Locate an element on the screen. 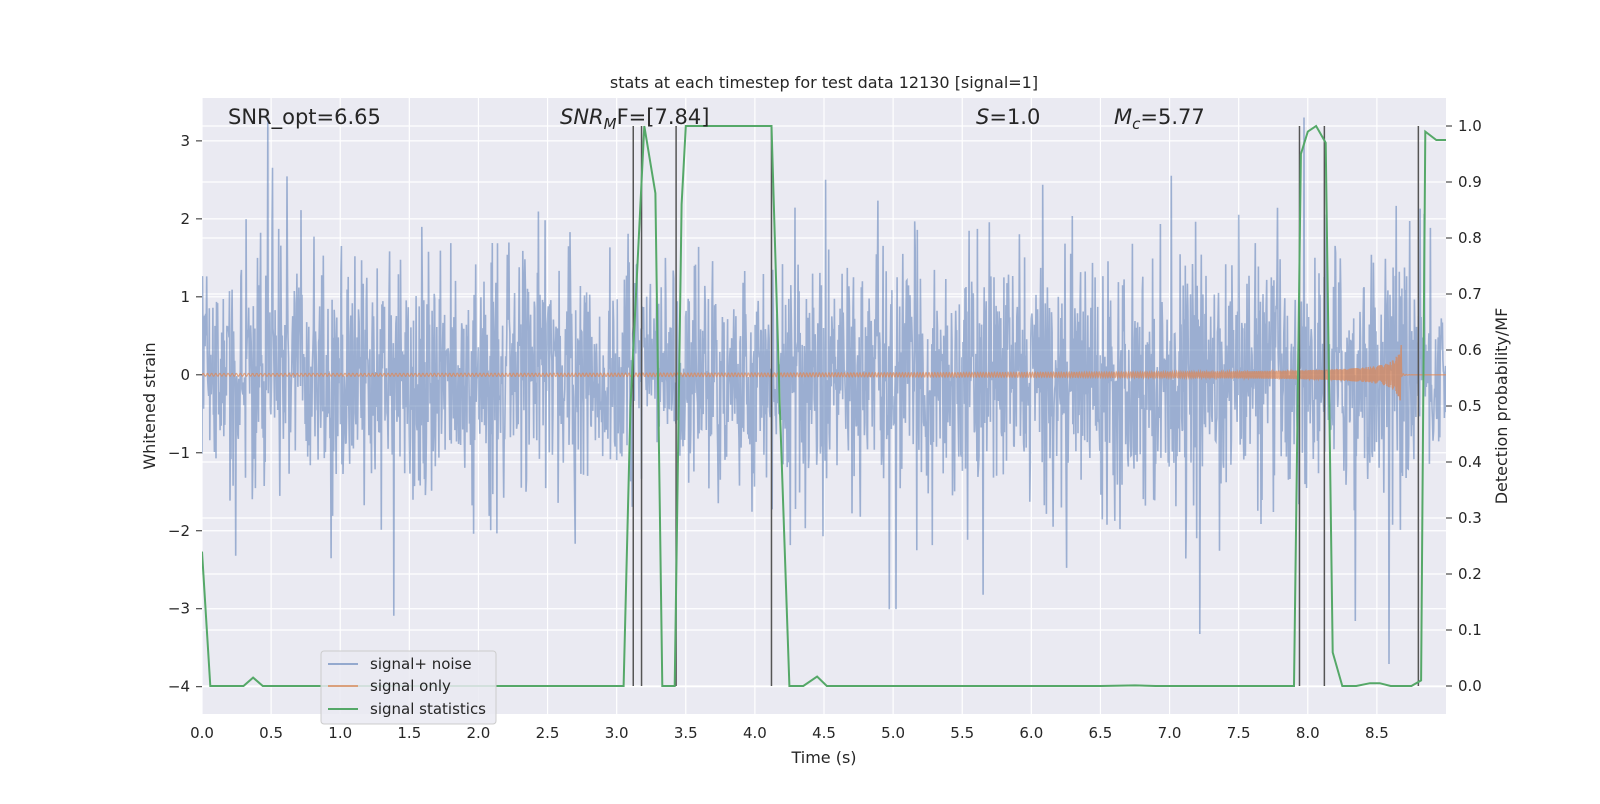 Image resolution: width=1600 pixels, height=804 pixels. annotation-mc: Mc=5.77 is located at coordinates (1159, 119).